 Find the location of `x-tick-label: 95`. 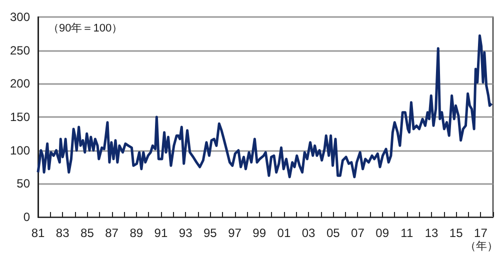

x-tick-label: 95 is located at coordinates (210, 233).